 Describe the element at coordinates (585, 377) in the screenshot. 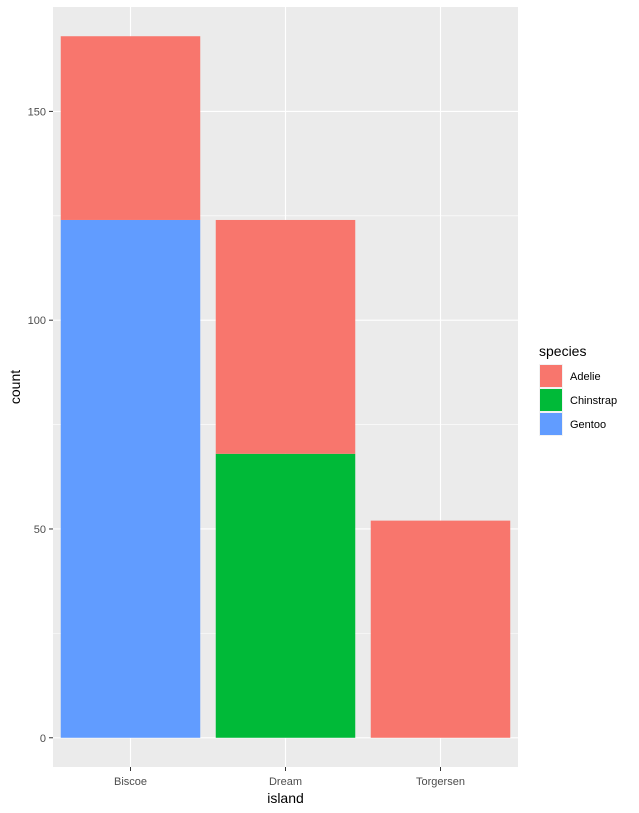

I see `legend-label-adelie: Adelie` at that location.